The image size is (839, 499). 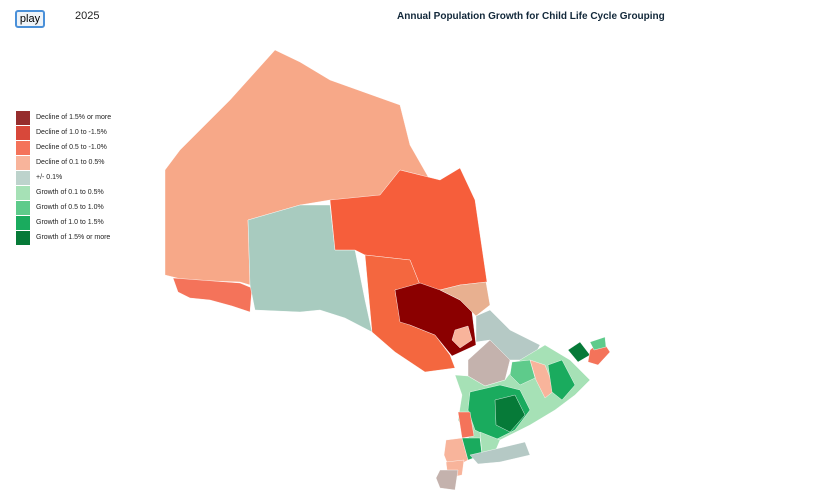 I want to click on legend-label: Decline of 0.5 to -1.0%, so click(x=71, y=147).